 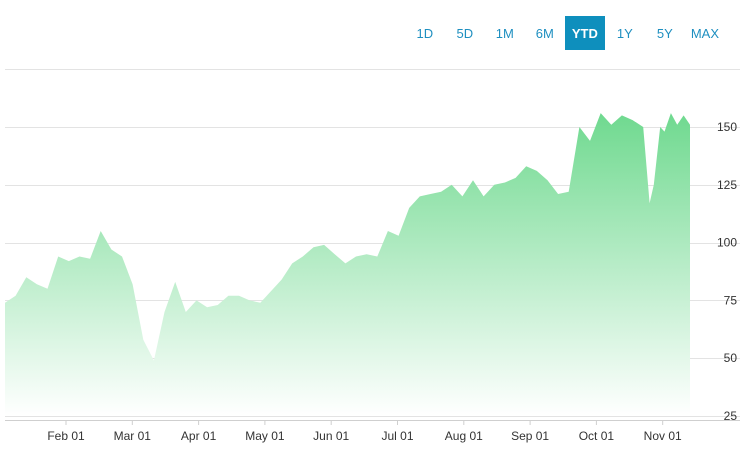 What do you see at coordinates (705, 33) in the screenshot?
I see `range-button-max: MAX` at bounding box center [705, 33].